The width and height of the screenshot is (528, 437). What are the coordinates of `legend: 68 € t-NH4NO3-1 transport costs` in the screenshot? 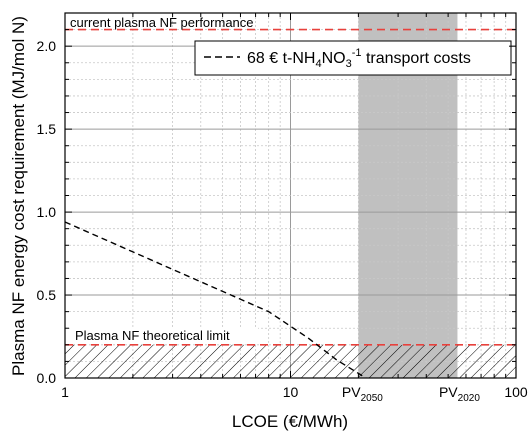 It's located at (353, 58).